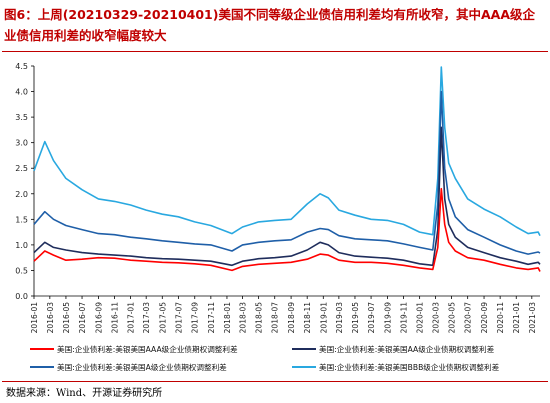  What do you see at coordinates (291, 318) in the screenshot?
I see `x-tick-label: 2018-09` at bounding box center [291, 318].